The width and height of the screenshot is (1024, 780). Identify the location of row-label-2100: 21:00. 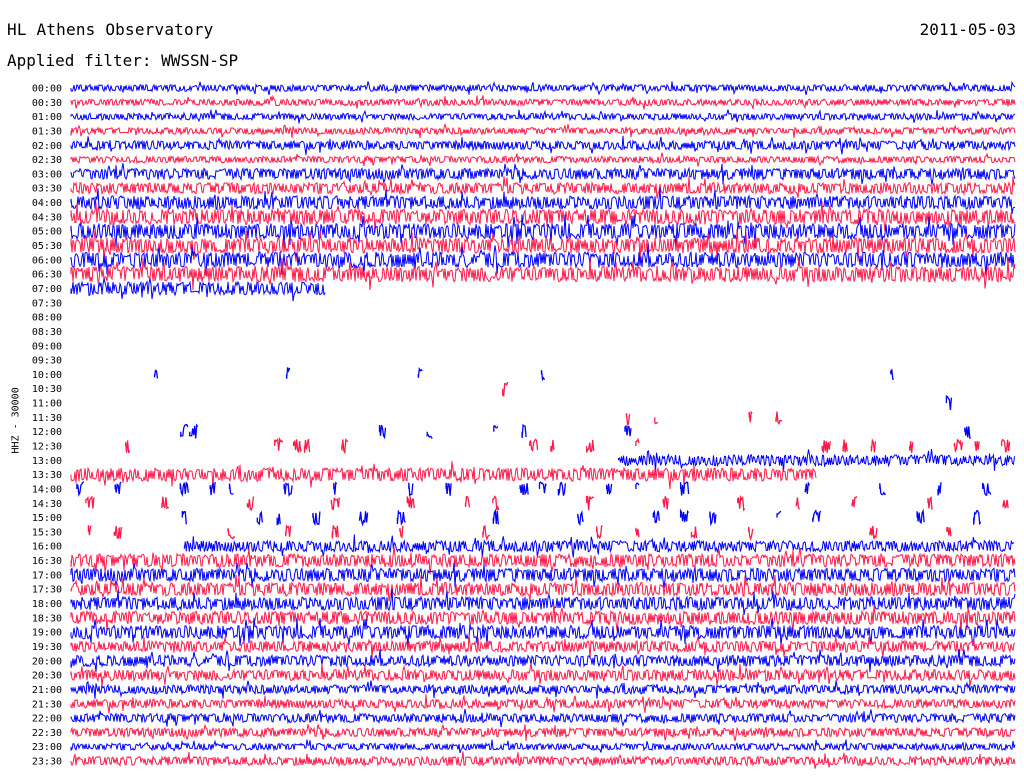
(47, 690).